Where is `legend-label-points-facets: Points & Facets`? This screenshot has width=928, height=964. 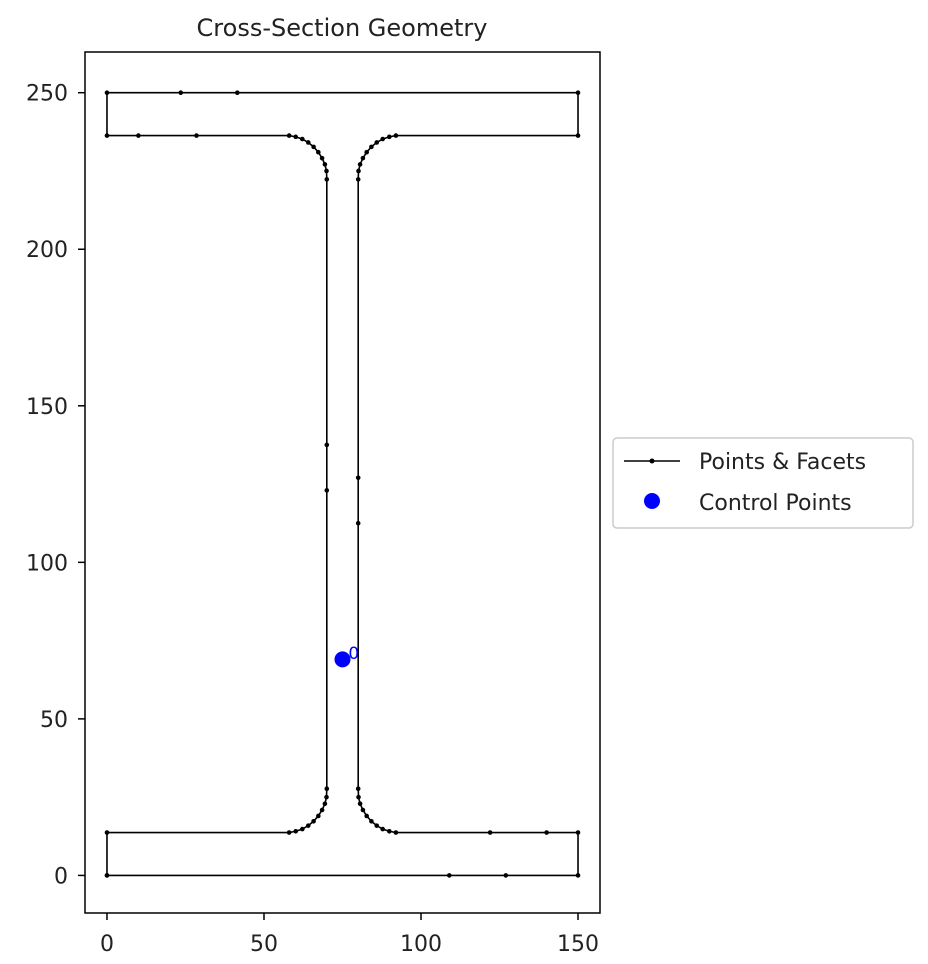
legend-label-points-facets: Points & Facets is located at coordinates (782, 462).